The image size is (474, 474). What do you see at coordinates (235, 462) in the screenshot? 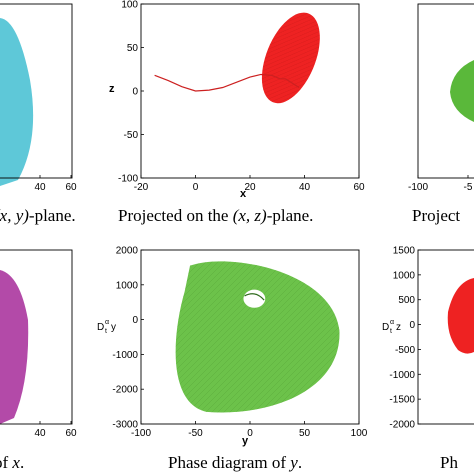
I see `phase-y-caption: Phase diagram of y.` at bounding box center [235, 462].